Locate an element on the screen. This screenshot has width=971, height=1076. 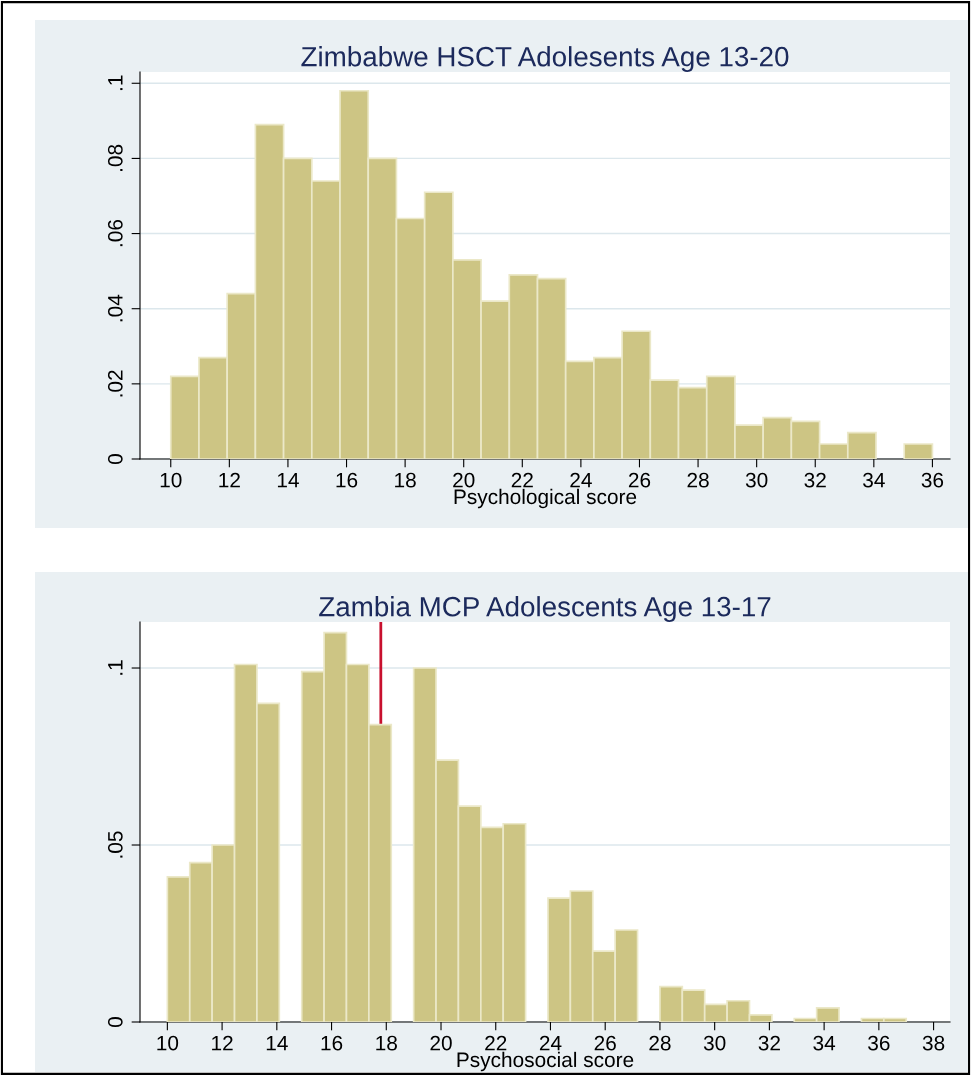
x-axis-title: Psychosocial score is located at coordinates (545, 1061).